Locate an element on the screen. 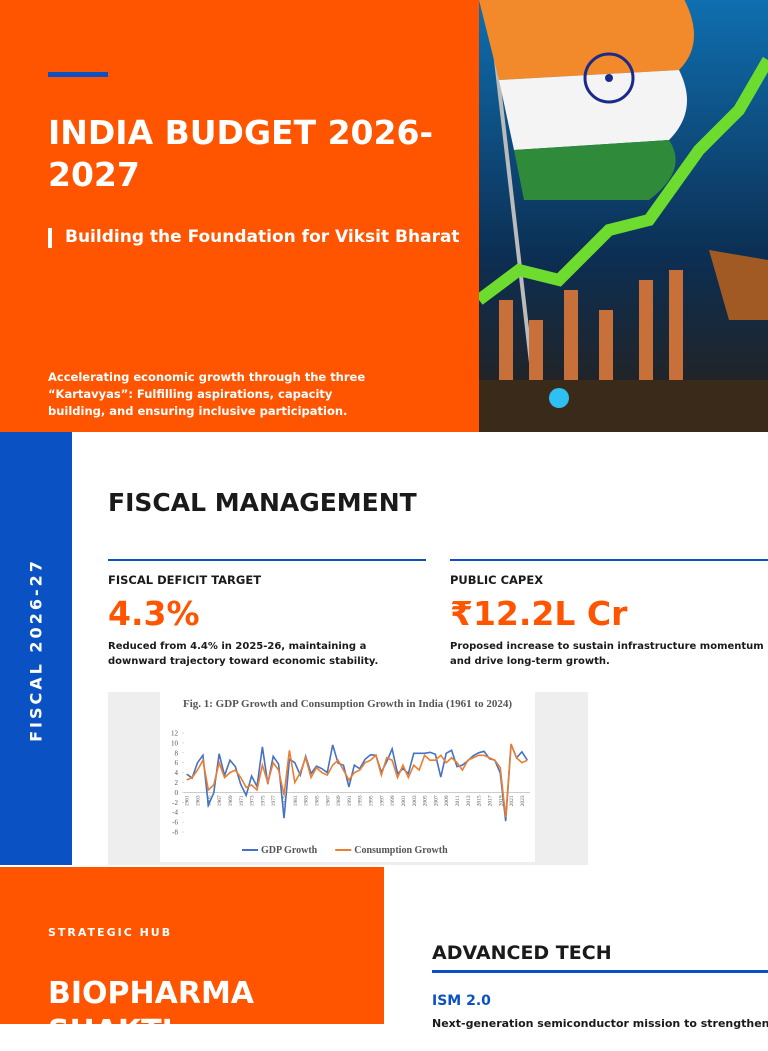  x-tick-label: 1989 is located at coordinates (339, 800).